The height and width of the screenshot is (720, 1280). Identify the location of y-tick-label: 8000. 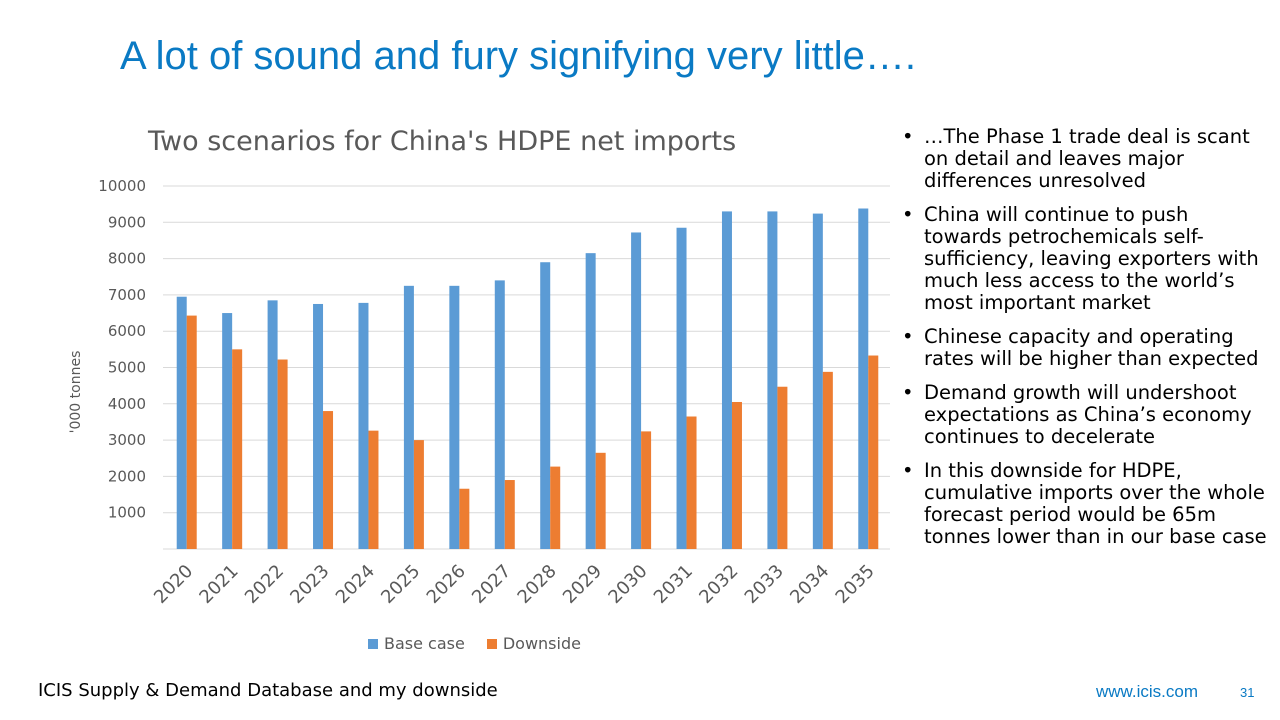
(127, 259).